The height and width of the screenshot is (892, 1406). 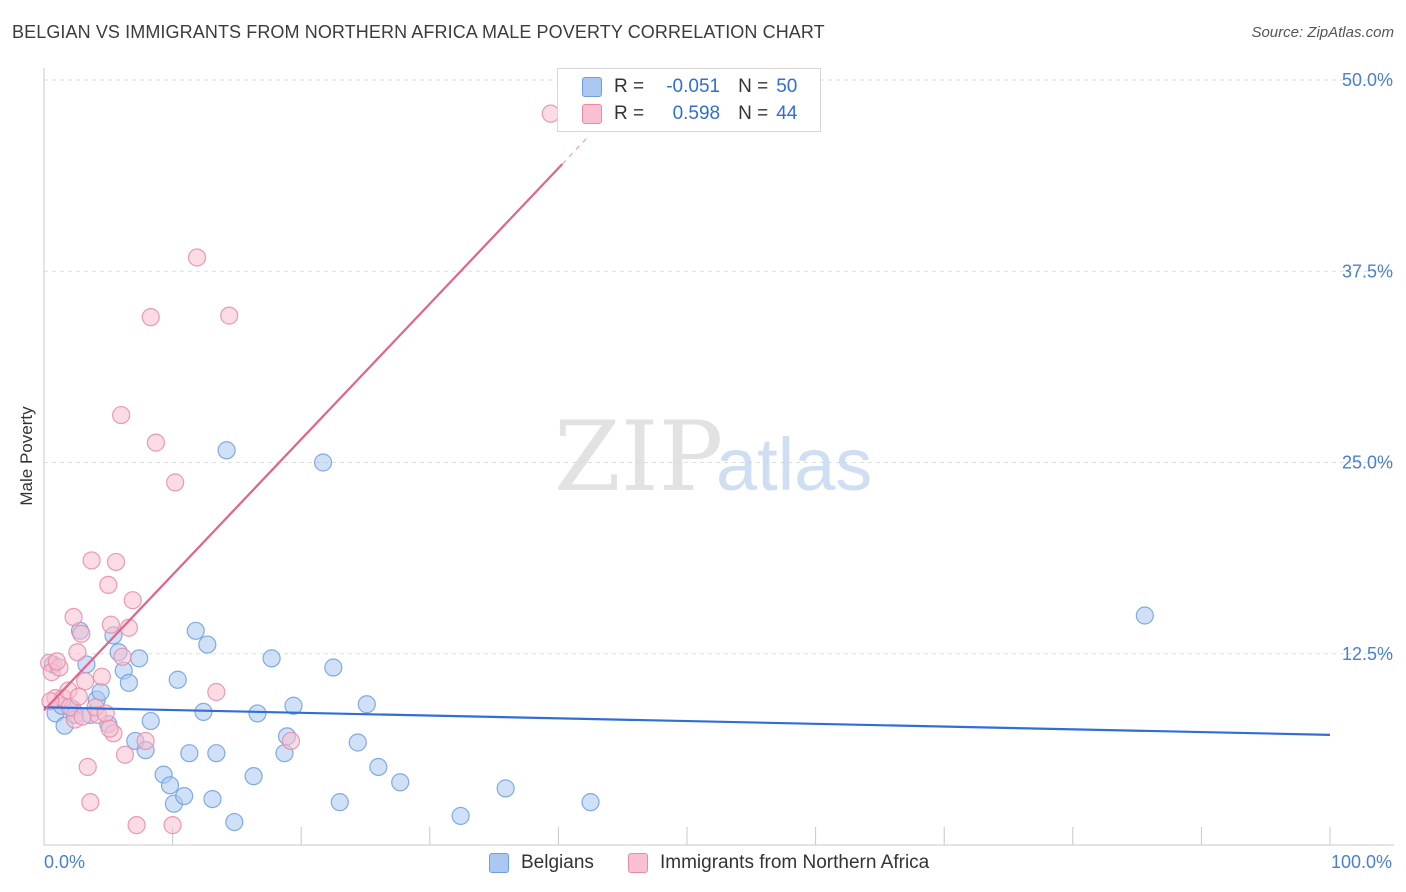 I want to click on legend-row-belgians: R = -0.051 N = 50, so click(x=689, y=87).